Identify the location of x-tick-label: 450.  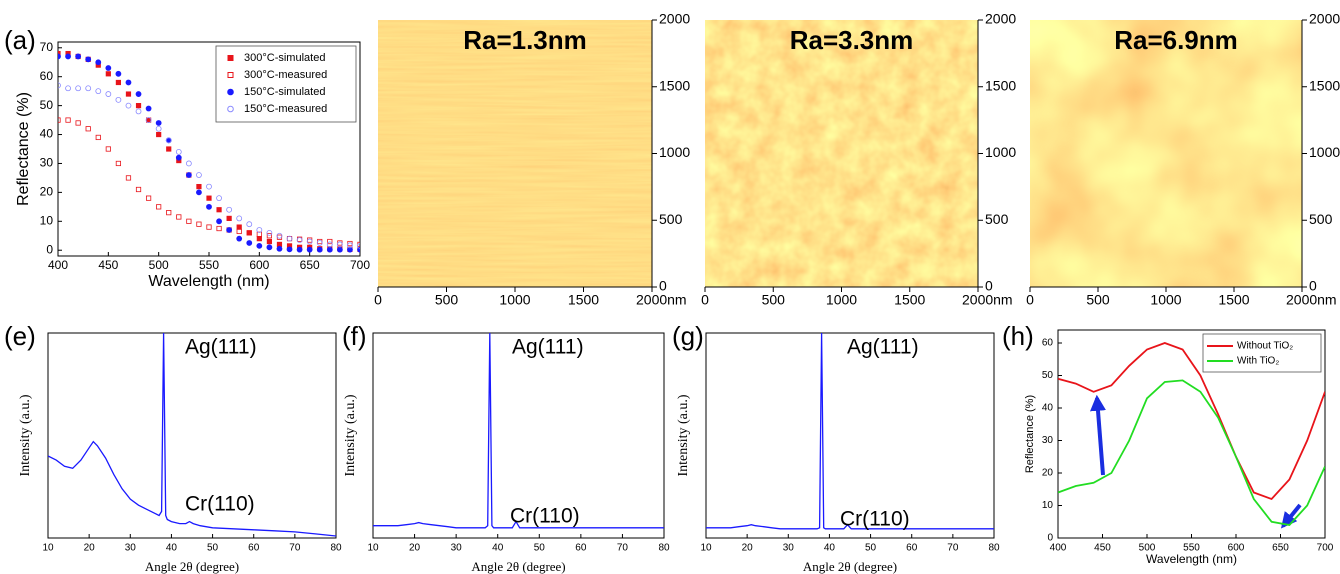
(1102, 548).